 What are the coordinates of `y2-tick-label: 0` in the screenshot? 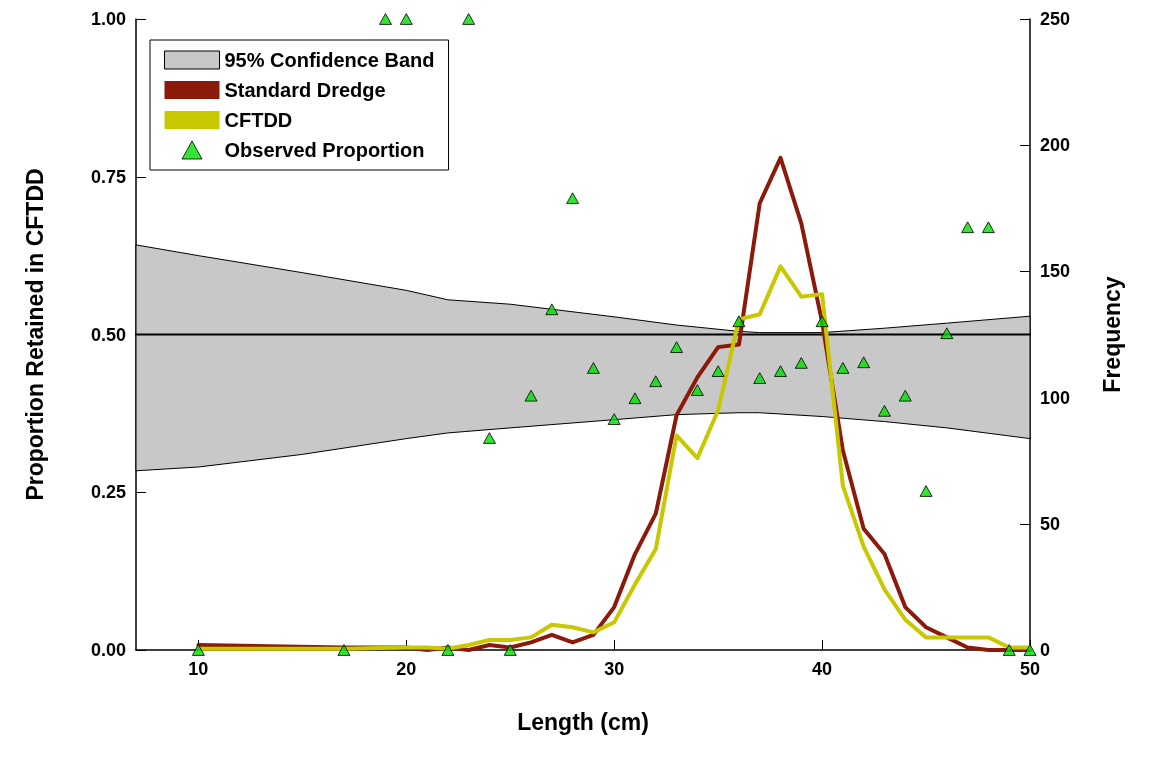 It's located at (1045, 650).